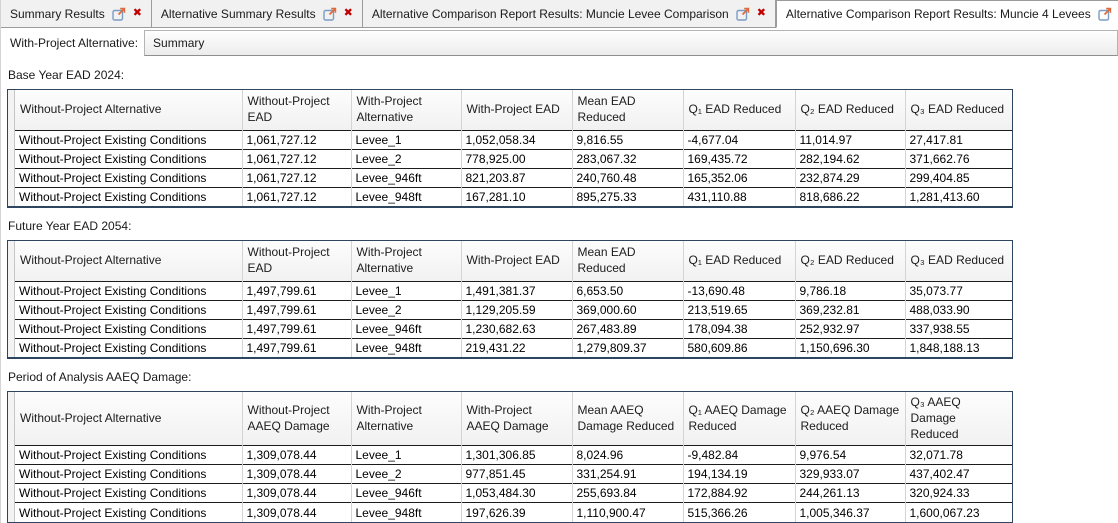 The image size is (1118, 523). What do you see at coordinates (958, 158) in the screenshot?
I see `table-cell: 371,662.76` at bounding box center [958, 158].